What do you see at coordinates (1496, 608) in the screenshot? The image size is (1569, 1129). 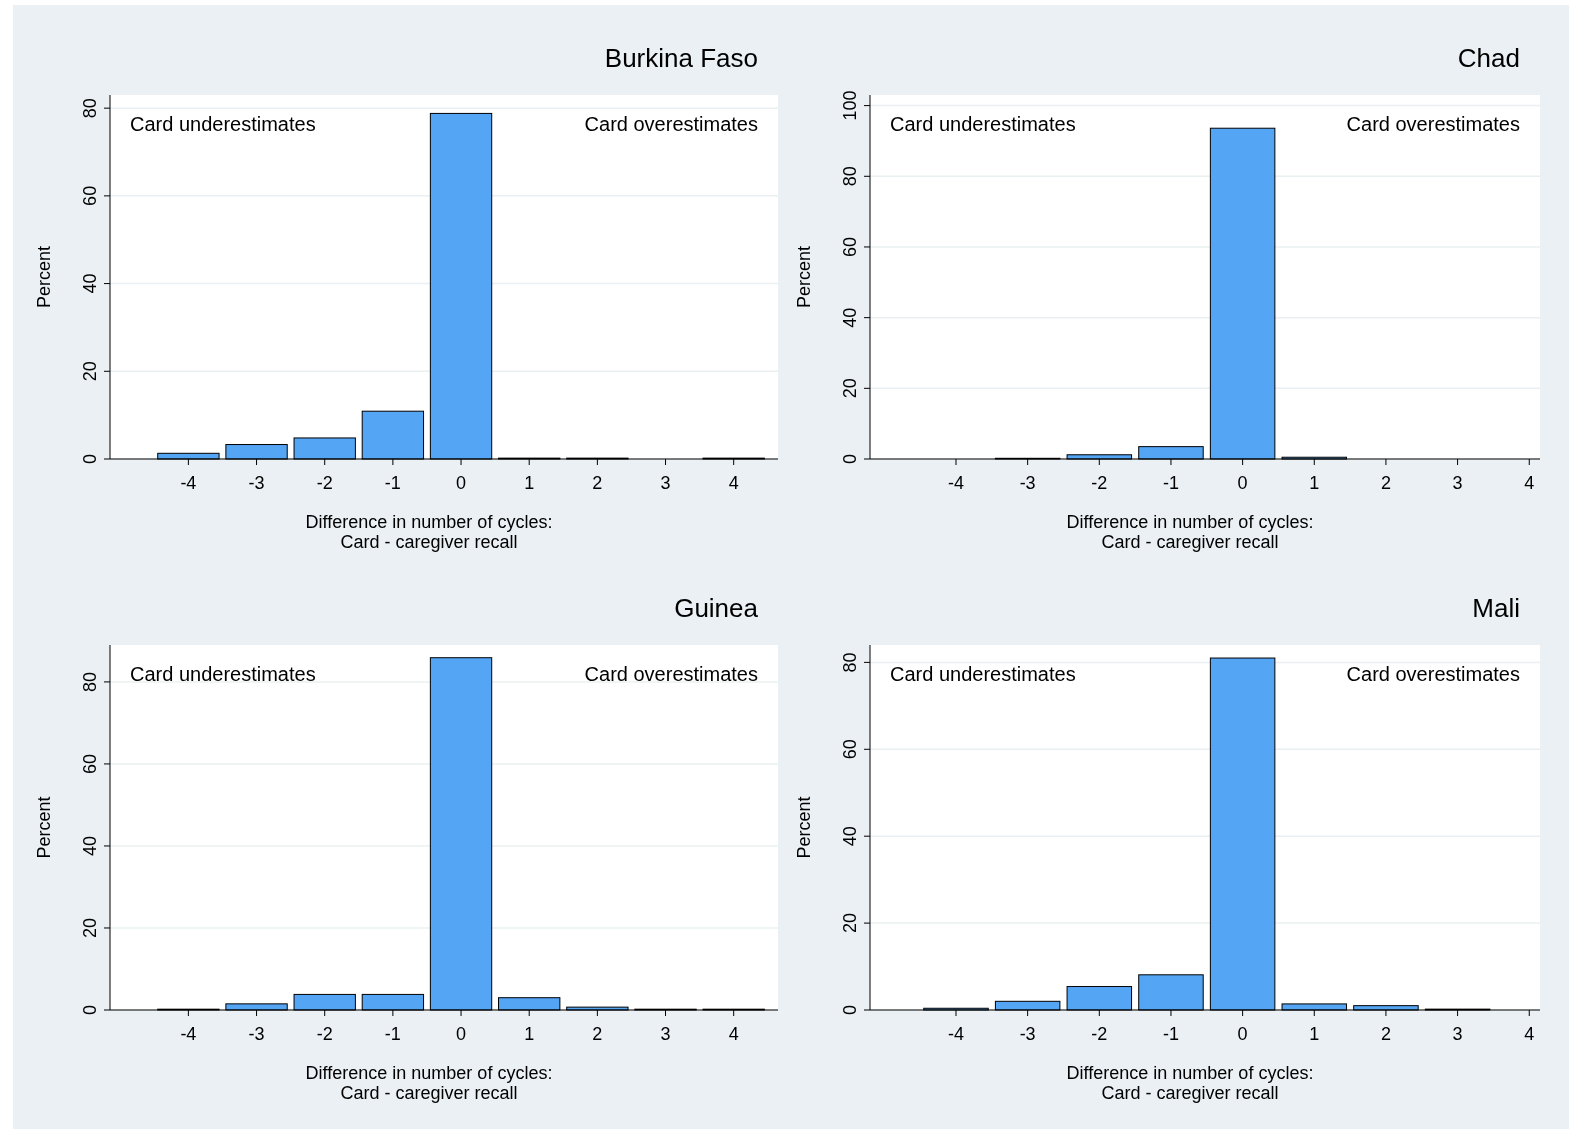 I see `chart-title: Mali` at bounding box center [1496, 608].